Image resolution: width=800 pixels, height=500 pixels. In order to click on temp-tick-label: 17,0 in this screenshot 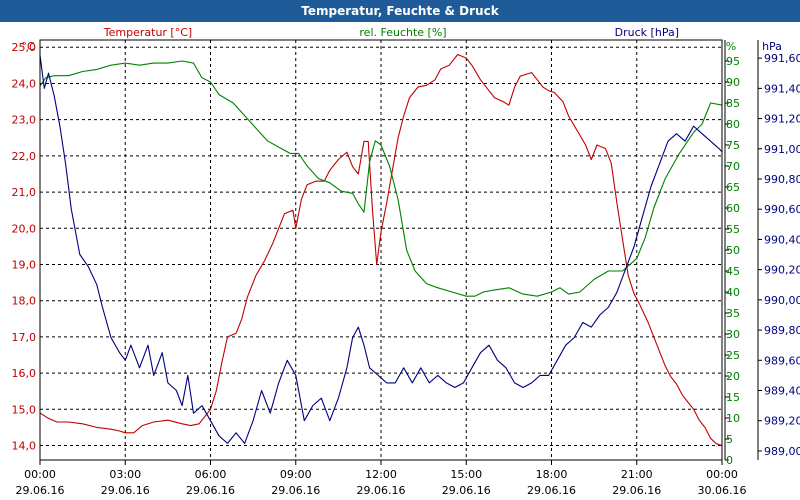, I will do `click(24, 337)`.